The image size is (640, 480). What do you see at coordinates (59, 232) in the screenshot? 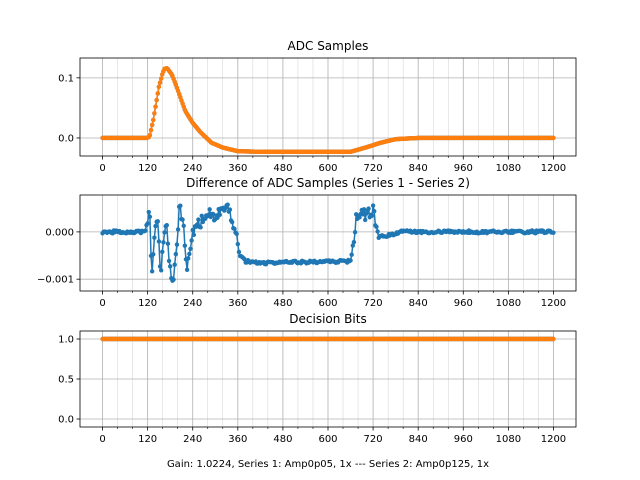
I see `y-tick-label: 0.000` at bounding box center [59, 232].